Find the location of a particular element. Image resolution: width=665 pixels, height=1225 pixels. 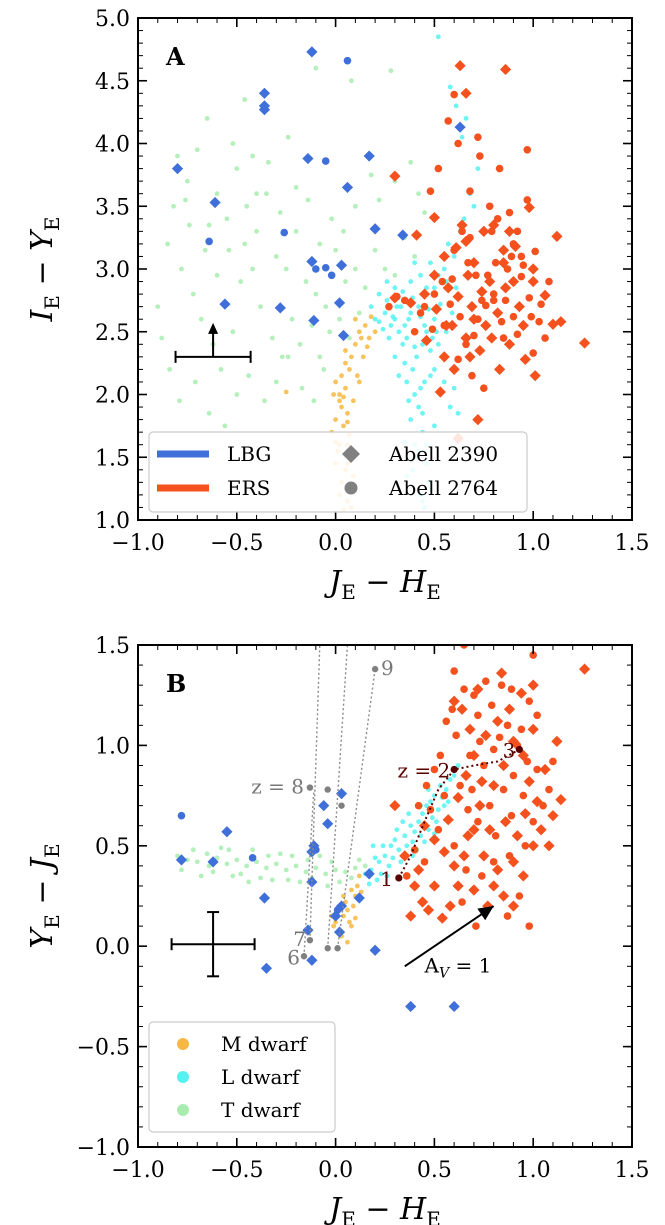

y-tick-label: 1.0 is located at coordinates (112, 746).